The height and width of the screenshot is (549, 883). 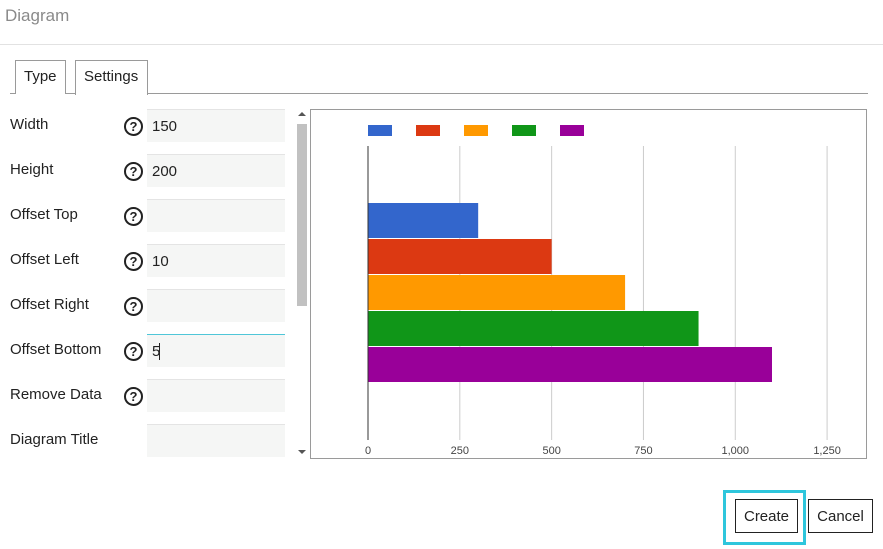 I want to click on form-row-offset-top: Offset Top ?, so click(x=148, y=216).